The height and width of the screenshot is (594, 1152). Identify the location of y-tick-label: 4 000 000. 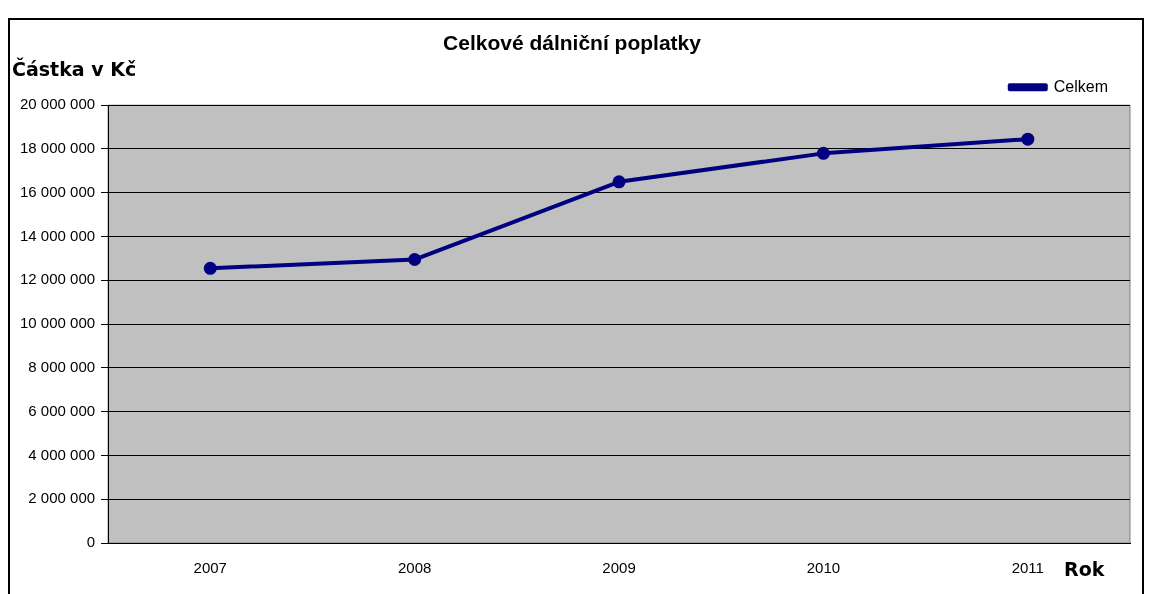
(62, 454).